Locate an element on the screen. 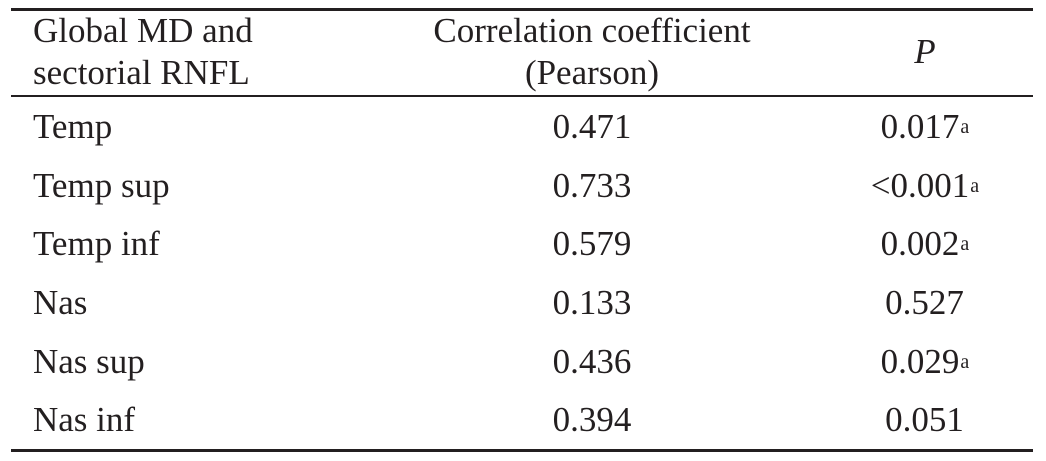 The height and width of the screenshot is (461, 1046). row-5-sector: Nas sup is located at coordinates (89, 361).